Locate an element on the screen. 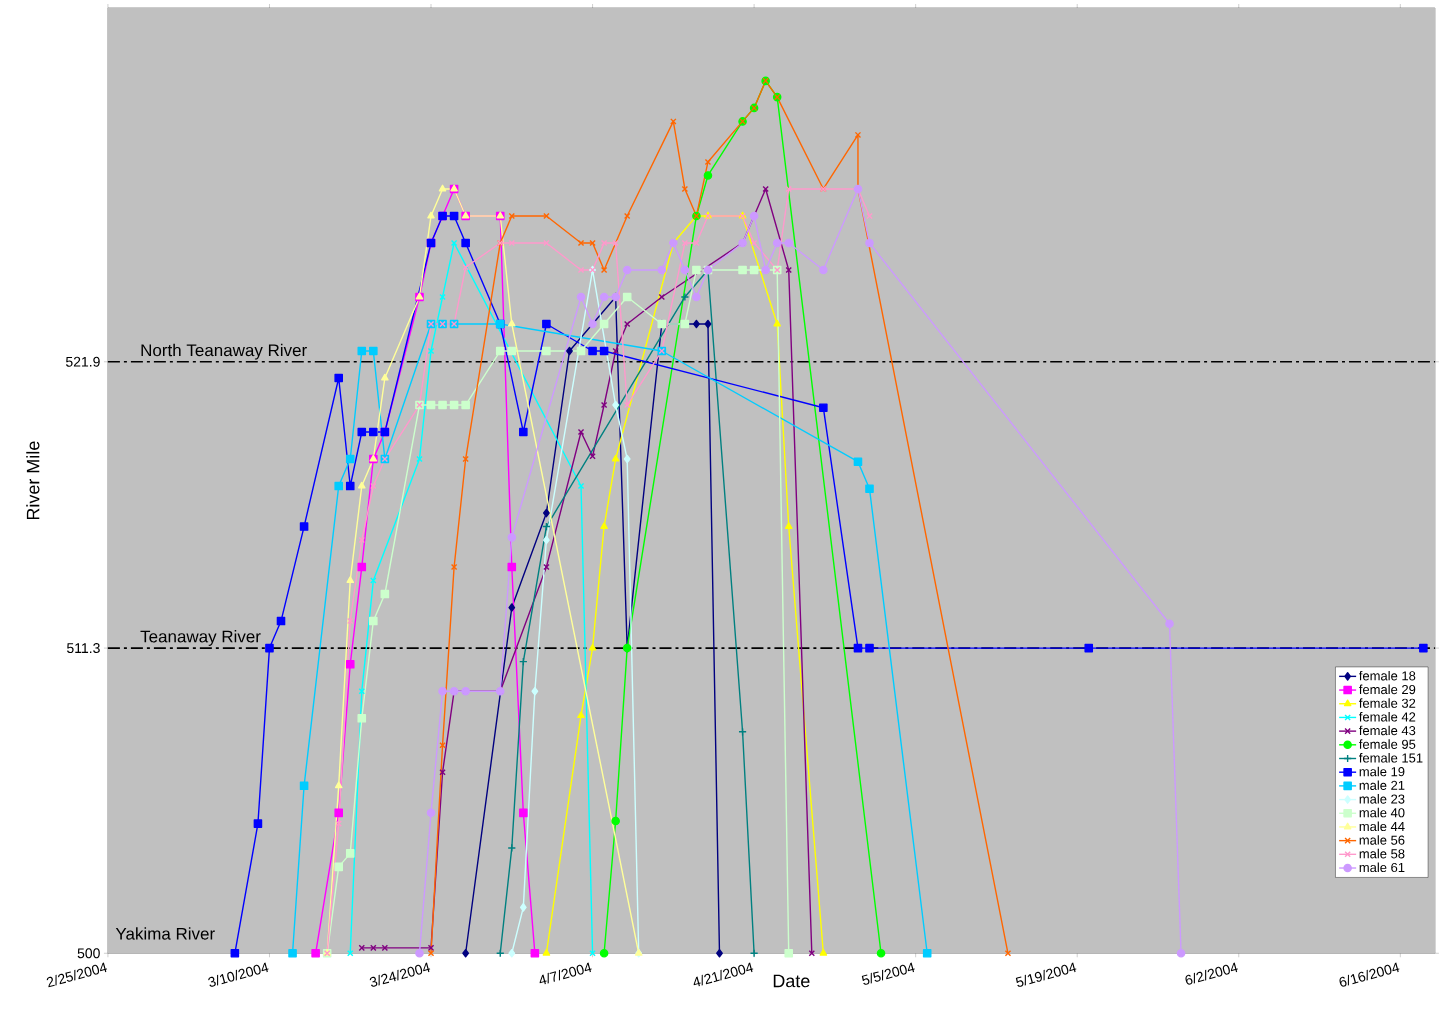 The width and height of the screenshot is (1439, 1023). legend-label: female 95 is located at coordinates (1387, 744).